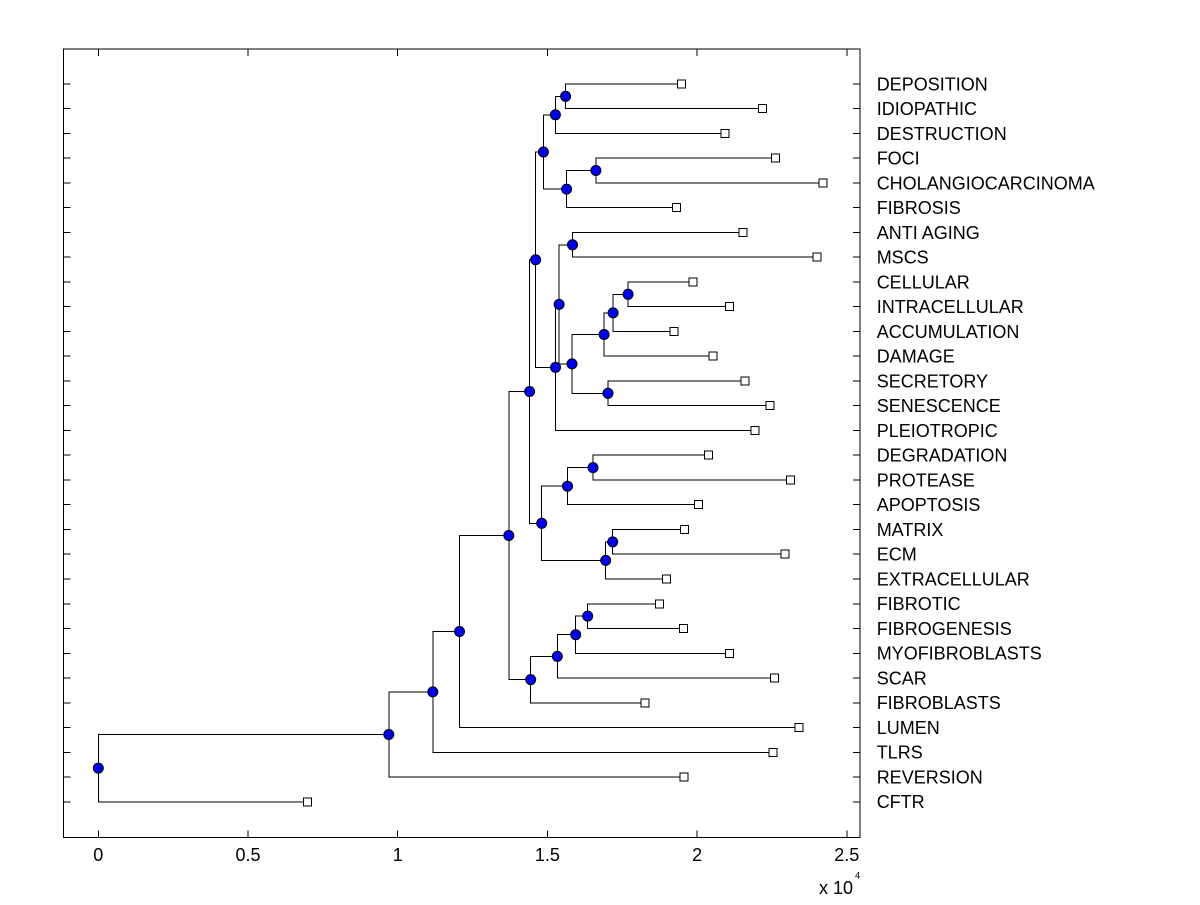 The width and height of the screenshot is (1200, 905). What do you see at coordinates (908, 728) in the screenshot?
I see `svg-text: LUMEN` at bounding box center [908, 728].